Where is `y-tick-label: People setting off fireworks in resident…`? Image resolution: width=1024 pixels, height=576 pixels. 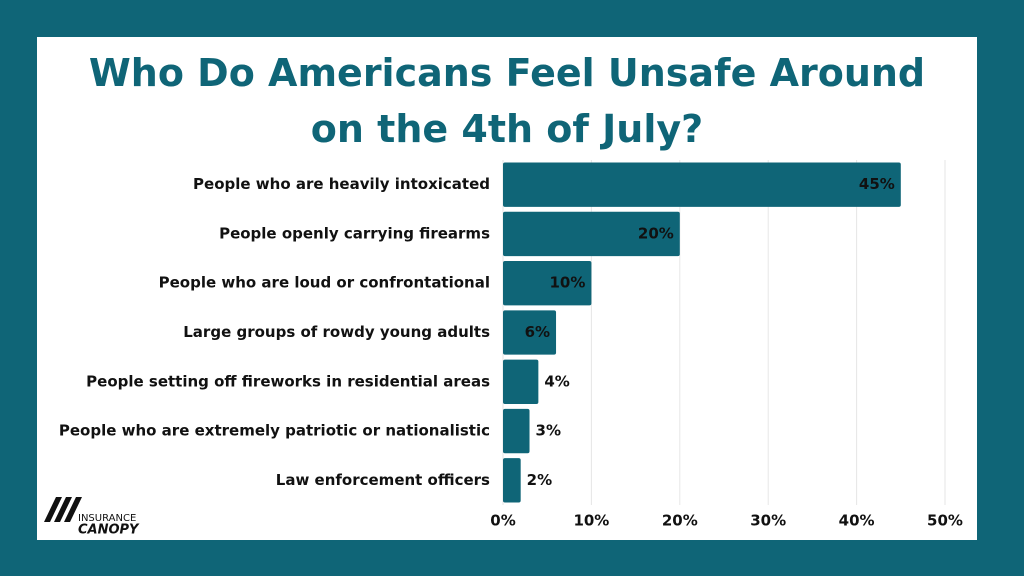
y-tick-label: People setting off fireworks in resident… is located at coordinates (288, 381).